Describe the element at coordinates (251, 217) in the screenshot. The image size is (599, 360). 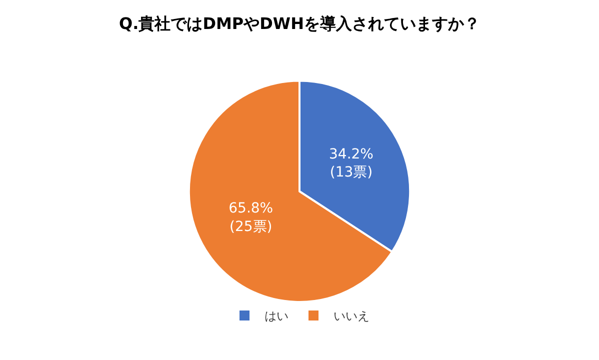
I see `data-label: 65.8% (25票)` at that location.